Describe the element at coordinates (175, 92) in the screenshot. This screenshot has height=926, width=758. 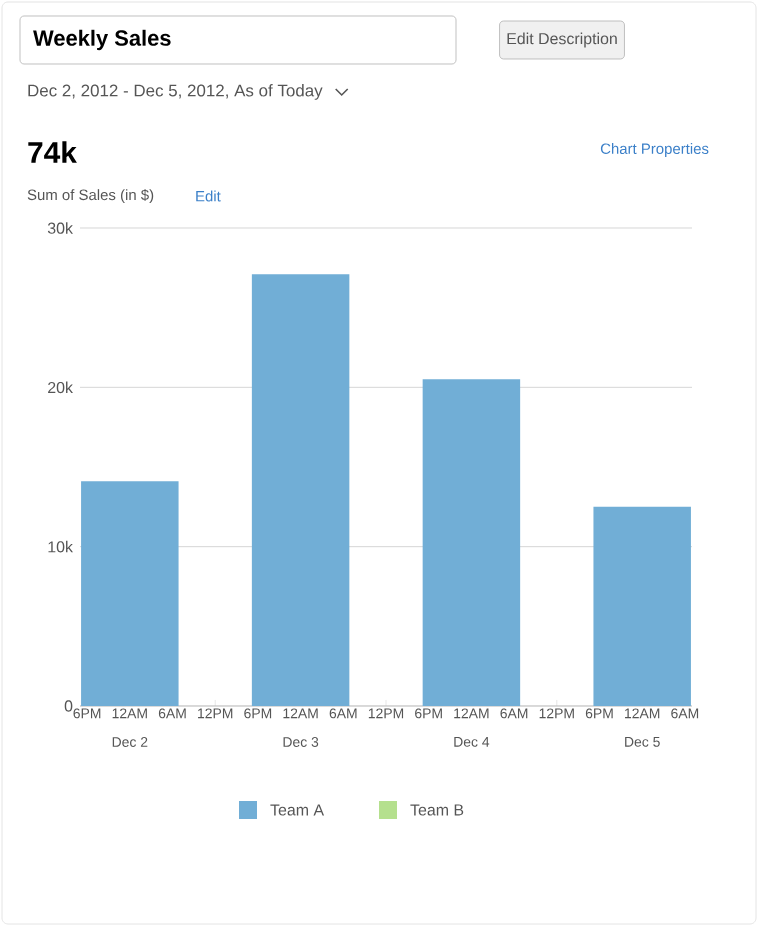
I see `chart-subtitle: Dec 2, 2012 - Dec 5, 2012, As of Today` at that location.